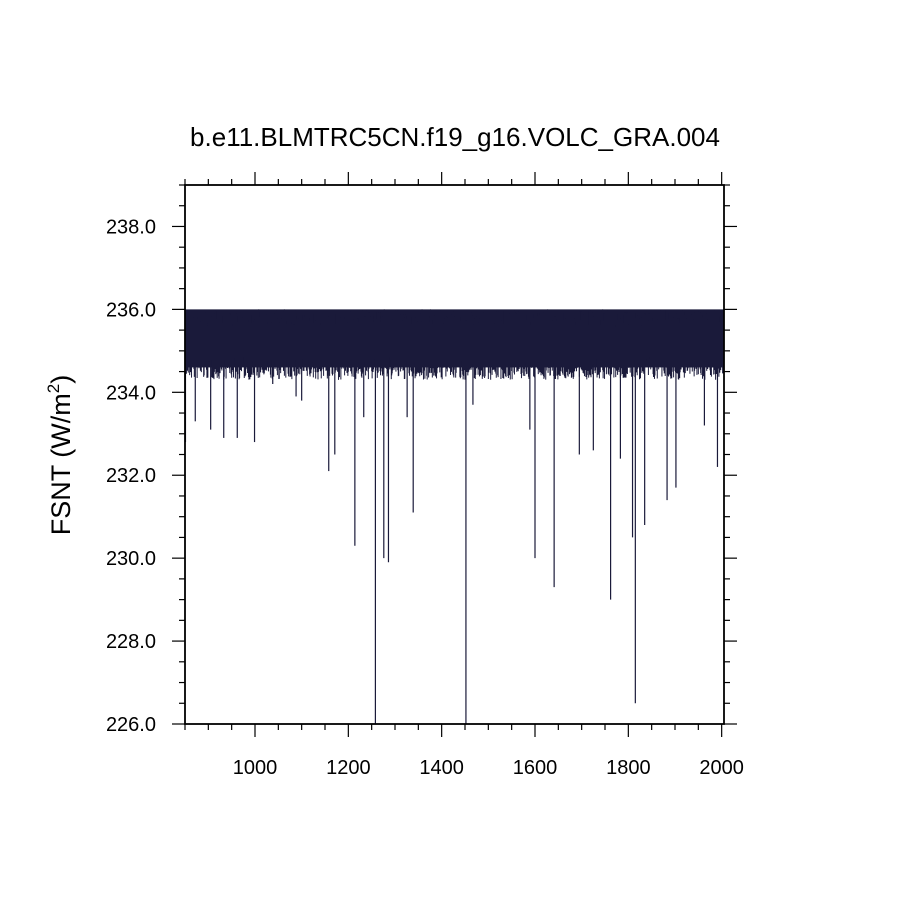 Image resolution: width=910 pixels, height=910 pixels. Describe the element at coordinates (131, 393) in the screenshot. I see `y-tick-label: 234.0` at that location.